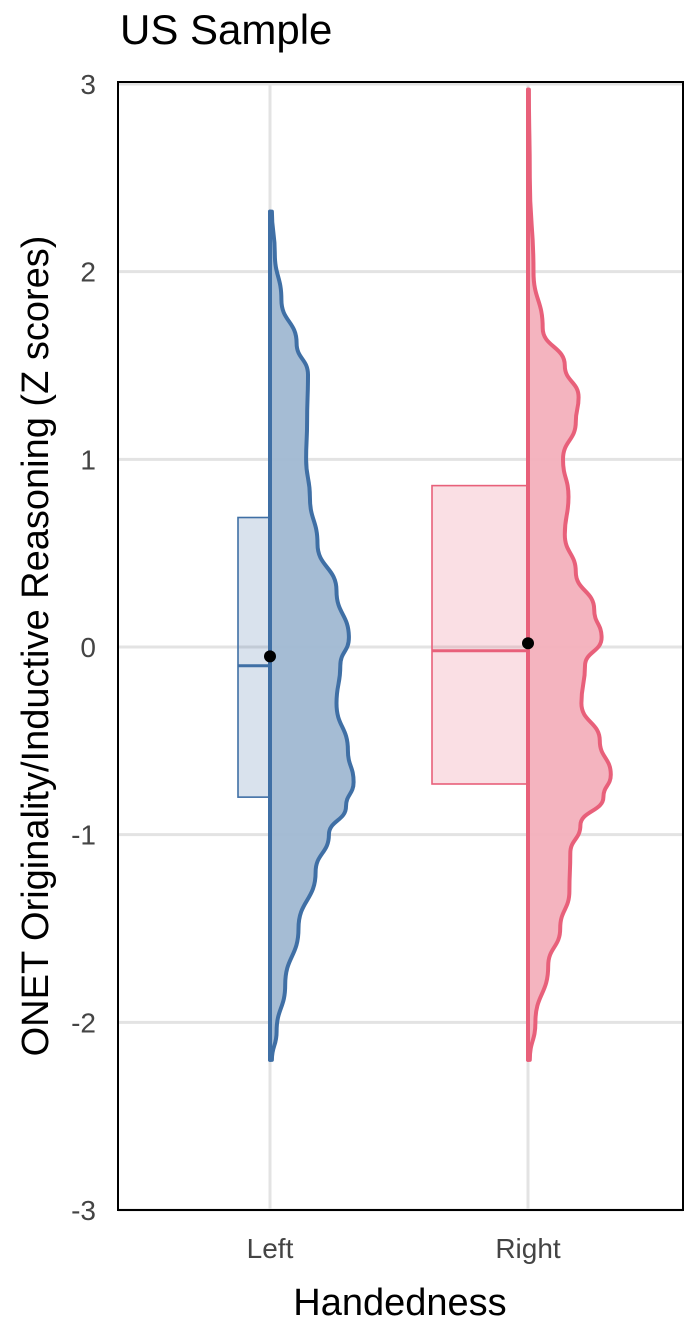  Describe the element at coordinates (480, 634) in the screenshot. I see `box-right` at that location.